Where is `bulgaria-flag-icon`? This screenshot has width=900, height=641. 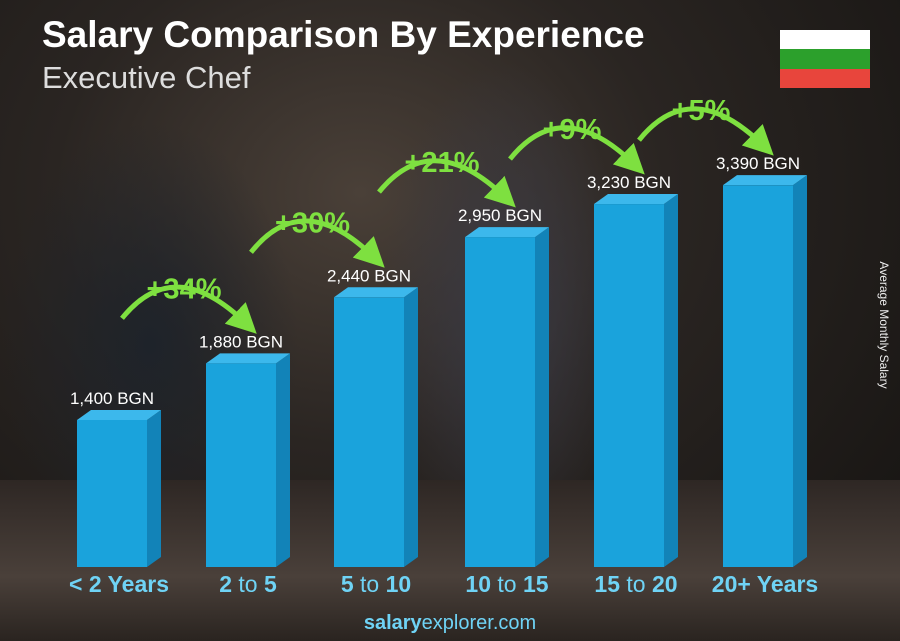 bulgaria-flag-icon is located at coordinates (825, 59).